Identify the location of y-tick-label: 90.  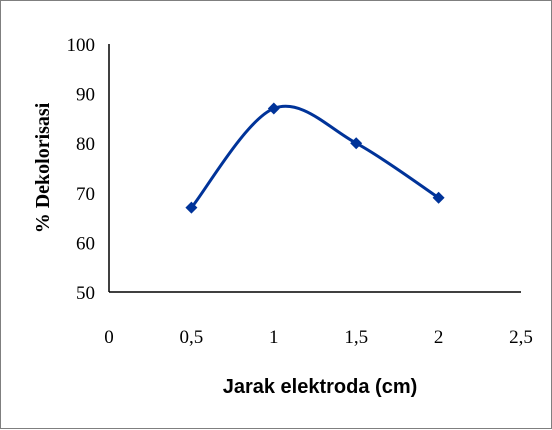
(85, 95).